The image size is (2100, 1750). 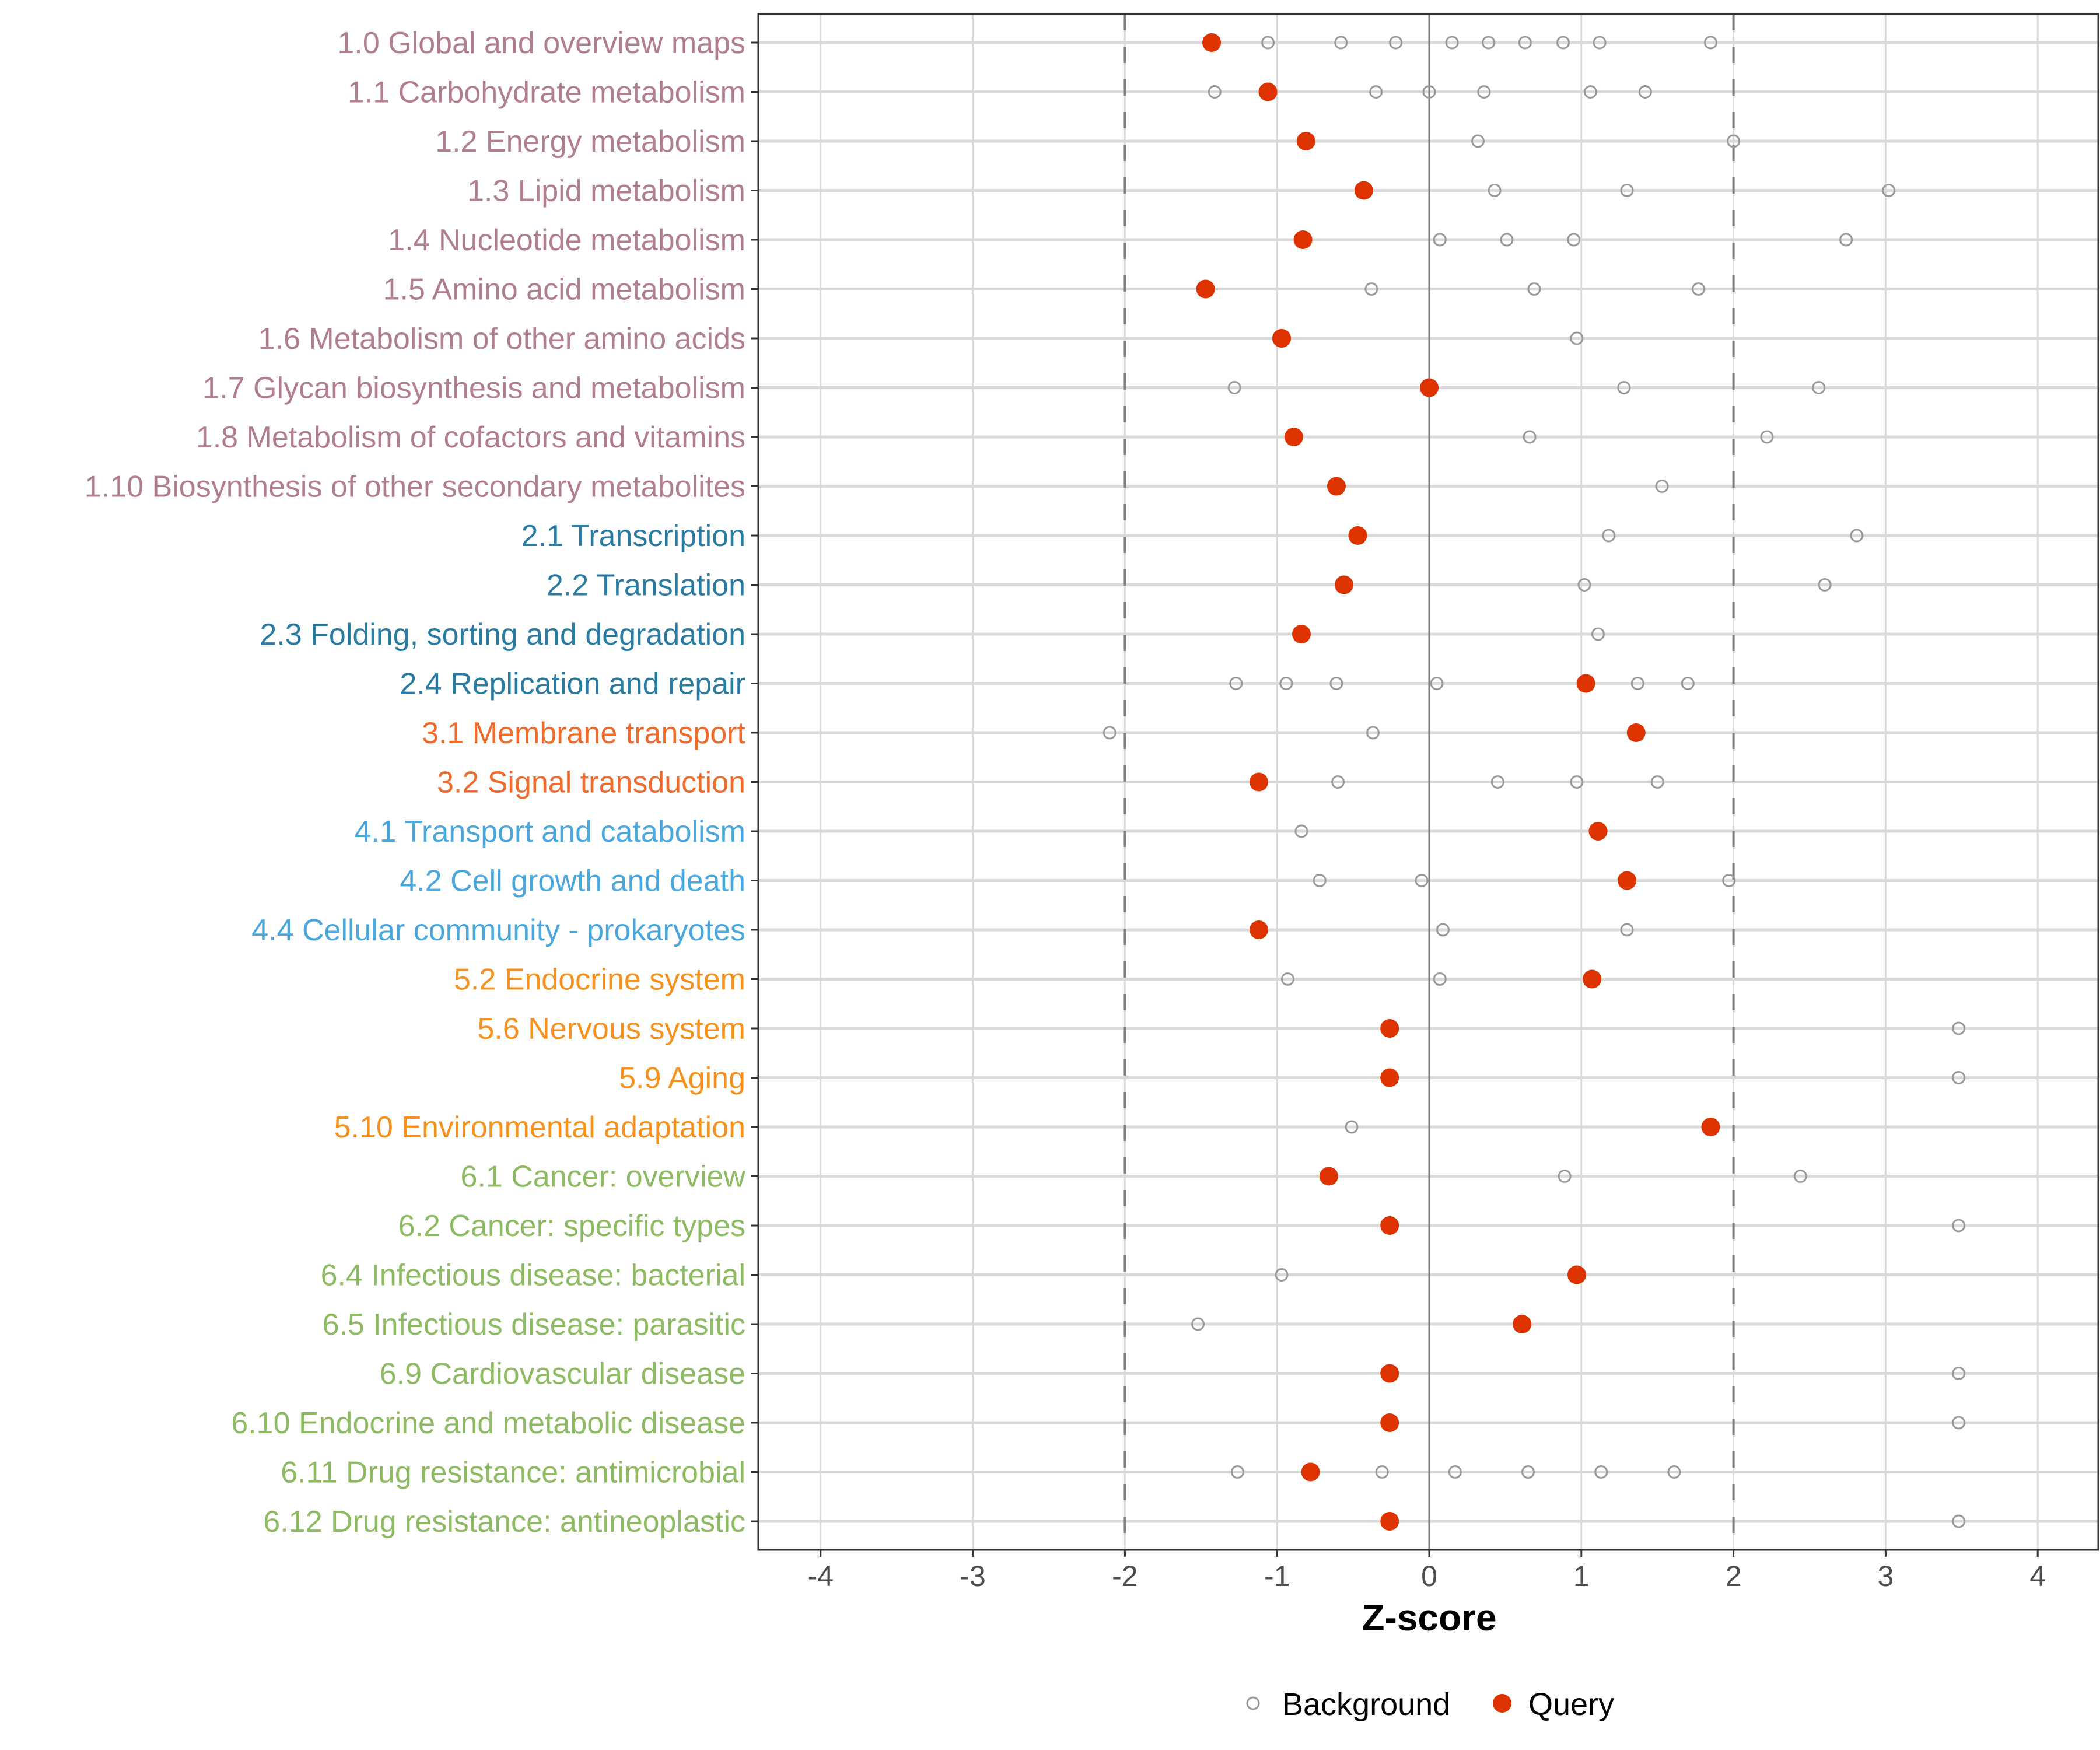 What do you see at coordinates (584, 733) in the screenshot?
I see `y-tick-label: 3.1 Membrane transport` at bounding box center [584, 733].